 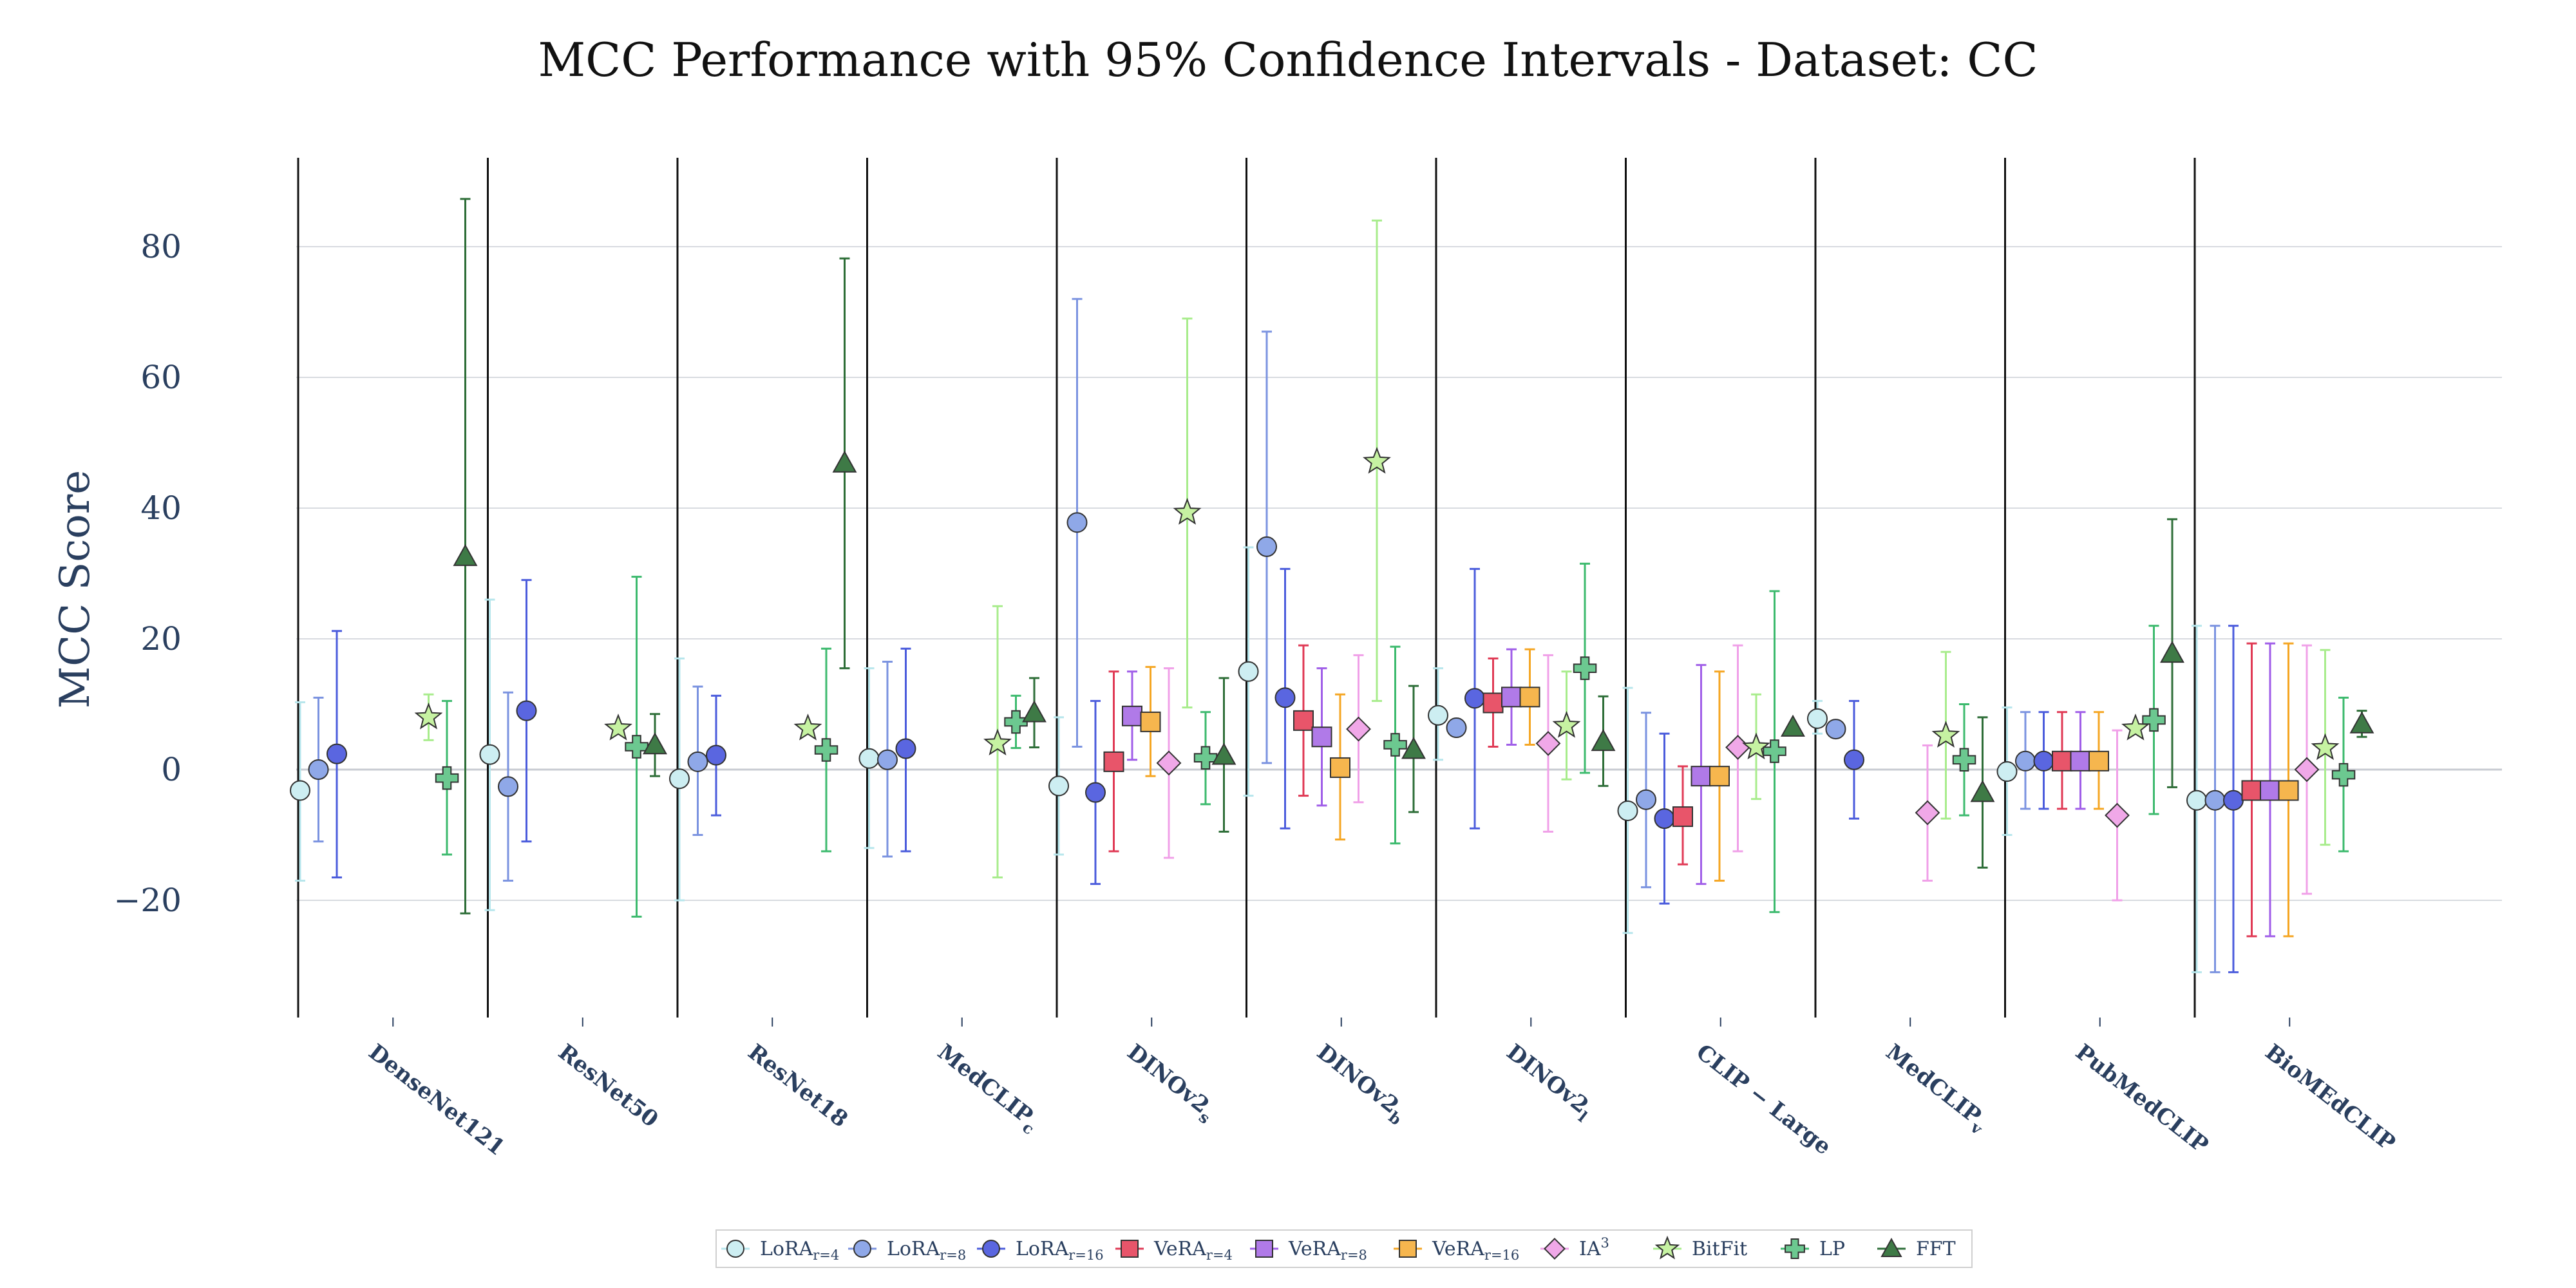 I want to click on y-tick-label: 20, so click(x=161, y=639).